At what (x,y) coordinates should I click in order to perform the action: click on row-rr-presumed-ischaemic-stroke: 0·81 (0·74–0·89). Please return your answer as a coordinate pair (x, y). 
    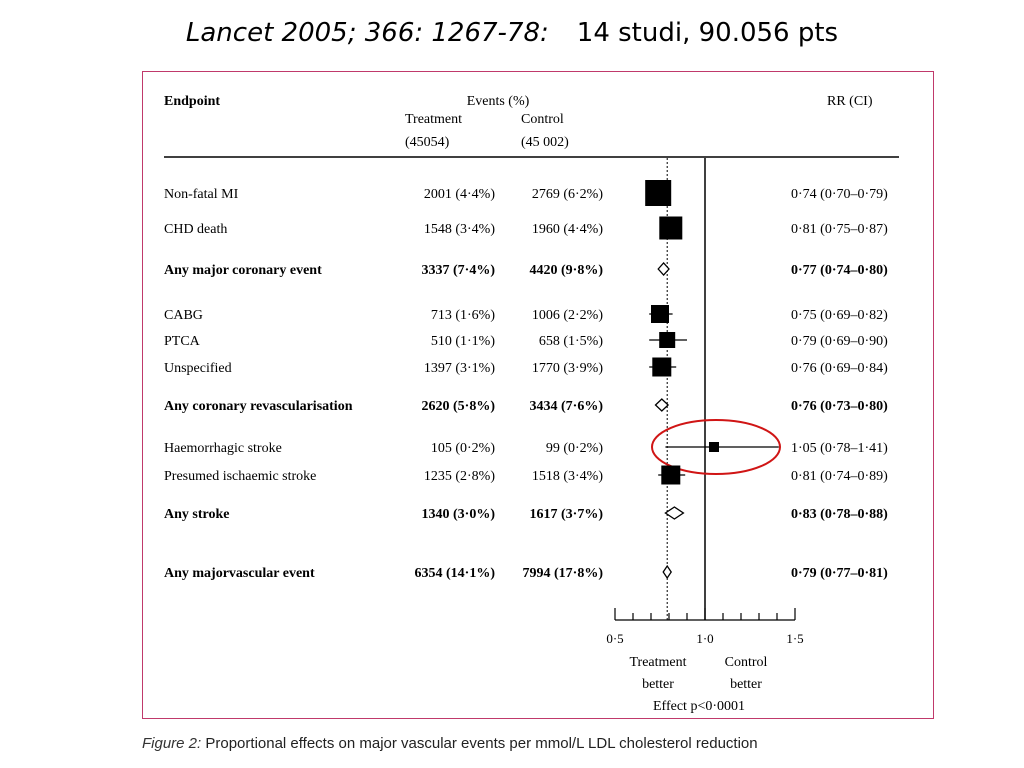
    Looking at the image, I should click on (839, 476).